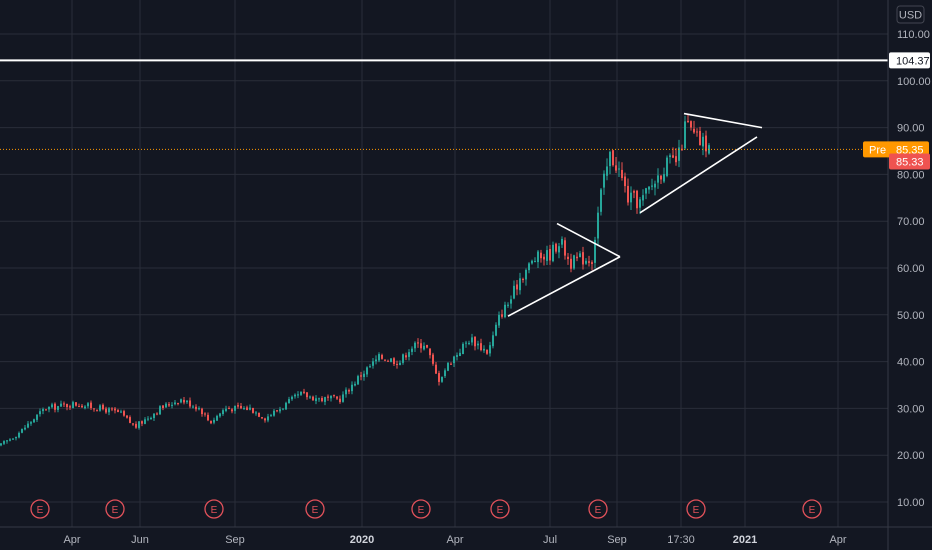 Image resolution: width=932 pixels, height=550 pixels. What do you see at coordinates (911, 175) in the screenshot?
I see `y-tick-label: 80.00` at bounding box center [911, 175].